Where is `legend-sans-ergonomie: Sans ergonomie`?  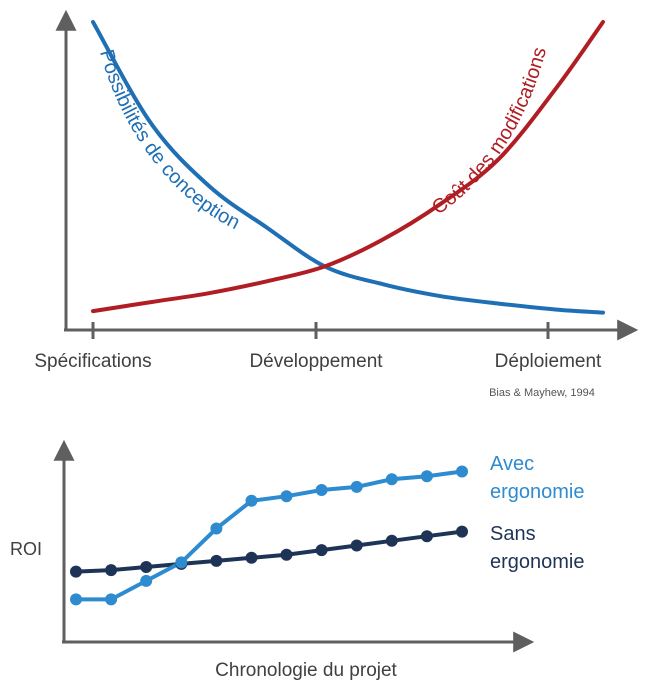 legend-sans-ergonomie: Sans ergonomie is located at coordinates (537, 548).